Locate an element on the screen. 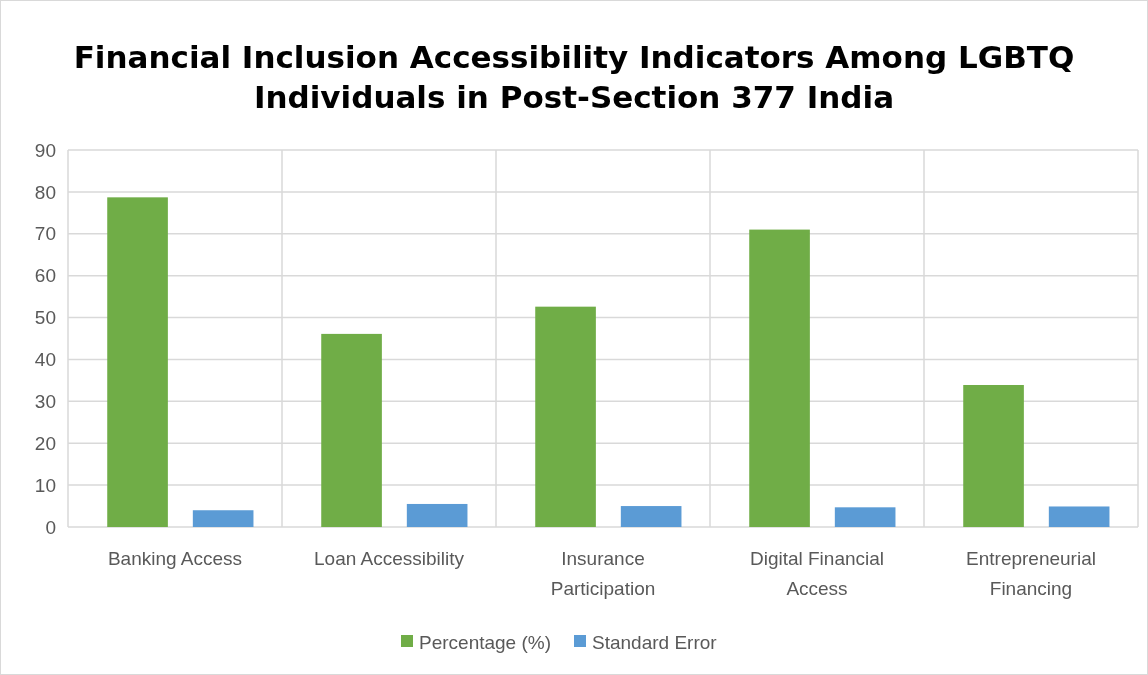  y-tick-label: 30 is located at coordinates (45, 401).